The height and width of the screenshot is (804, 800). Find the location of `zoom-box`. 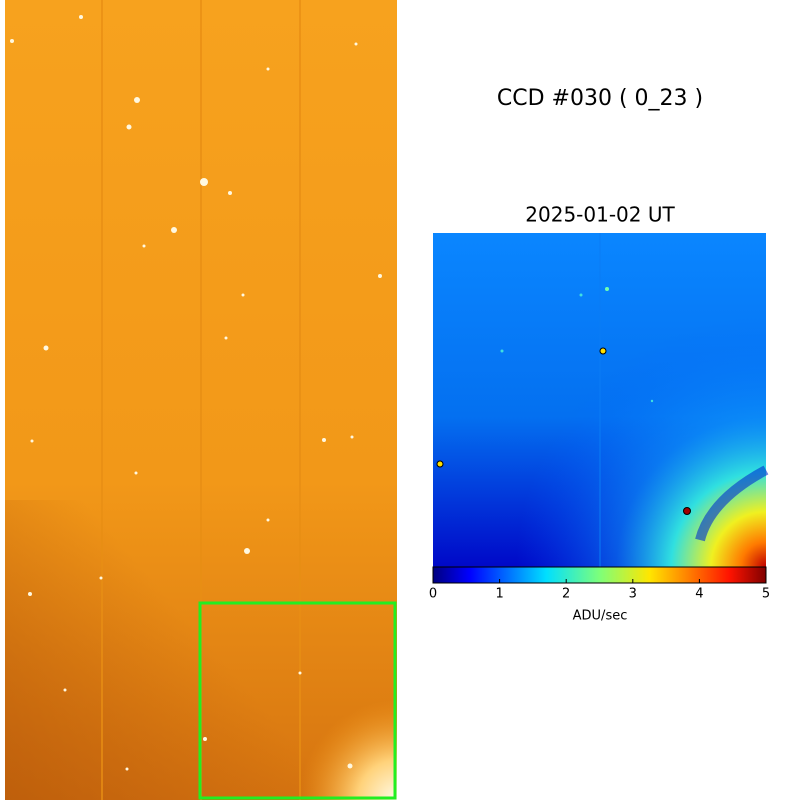

zoom-box is located at coordinates (297, 700).